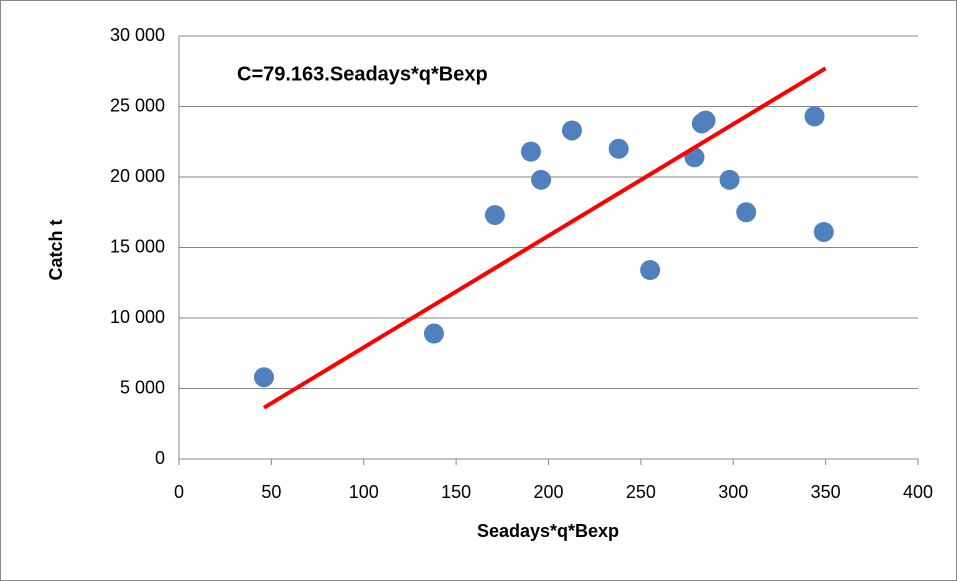 The image size is (957, 581). What do you see at coordinates (56, 249) in the screenshot?
I see `y-axis-title: Catch t` at bounding box center [56, 249].